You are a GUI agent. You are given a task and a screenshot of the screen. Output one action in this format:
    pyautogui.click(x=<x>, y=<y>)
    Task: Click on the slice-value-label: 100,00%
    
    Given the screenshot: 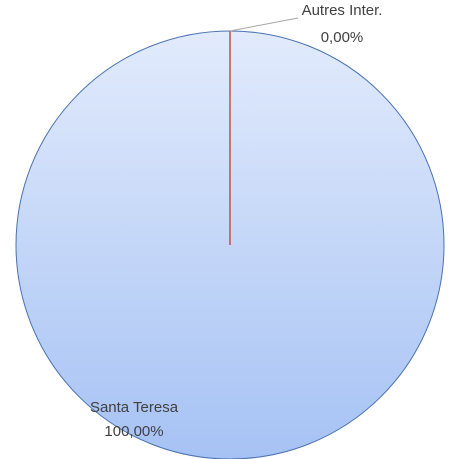 What is the action you would take?
    pyautogui.click(x=133, y=431)
    